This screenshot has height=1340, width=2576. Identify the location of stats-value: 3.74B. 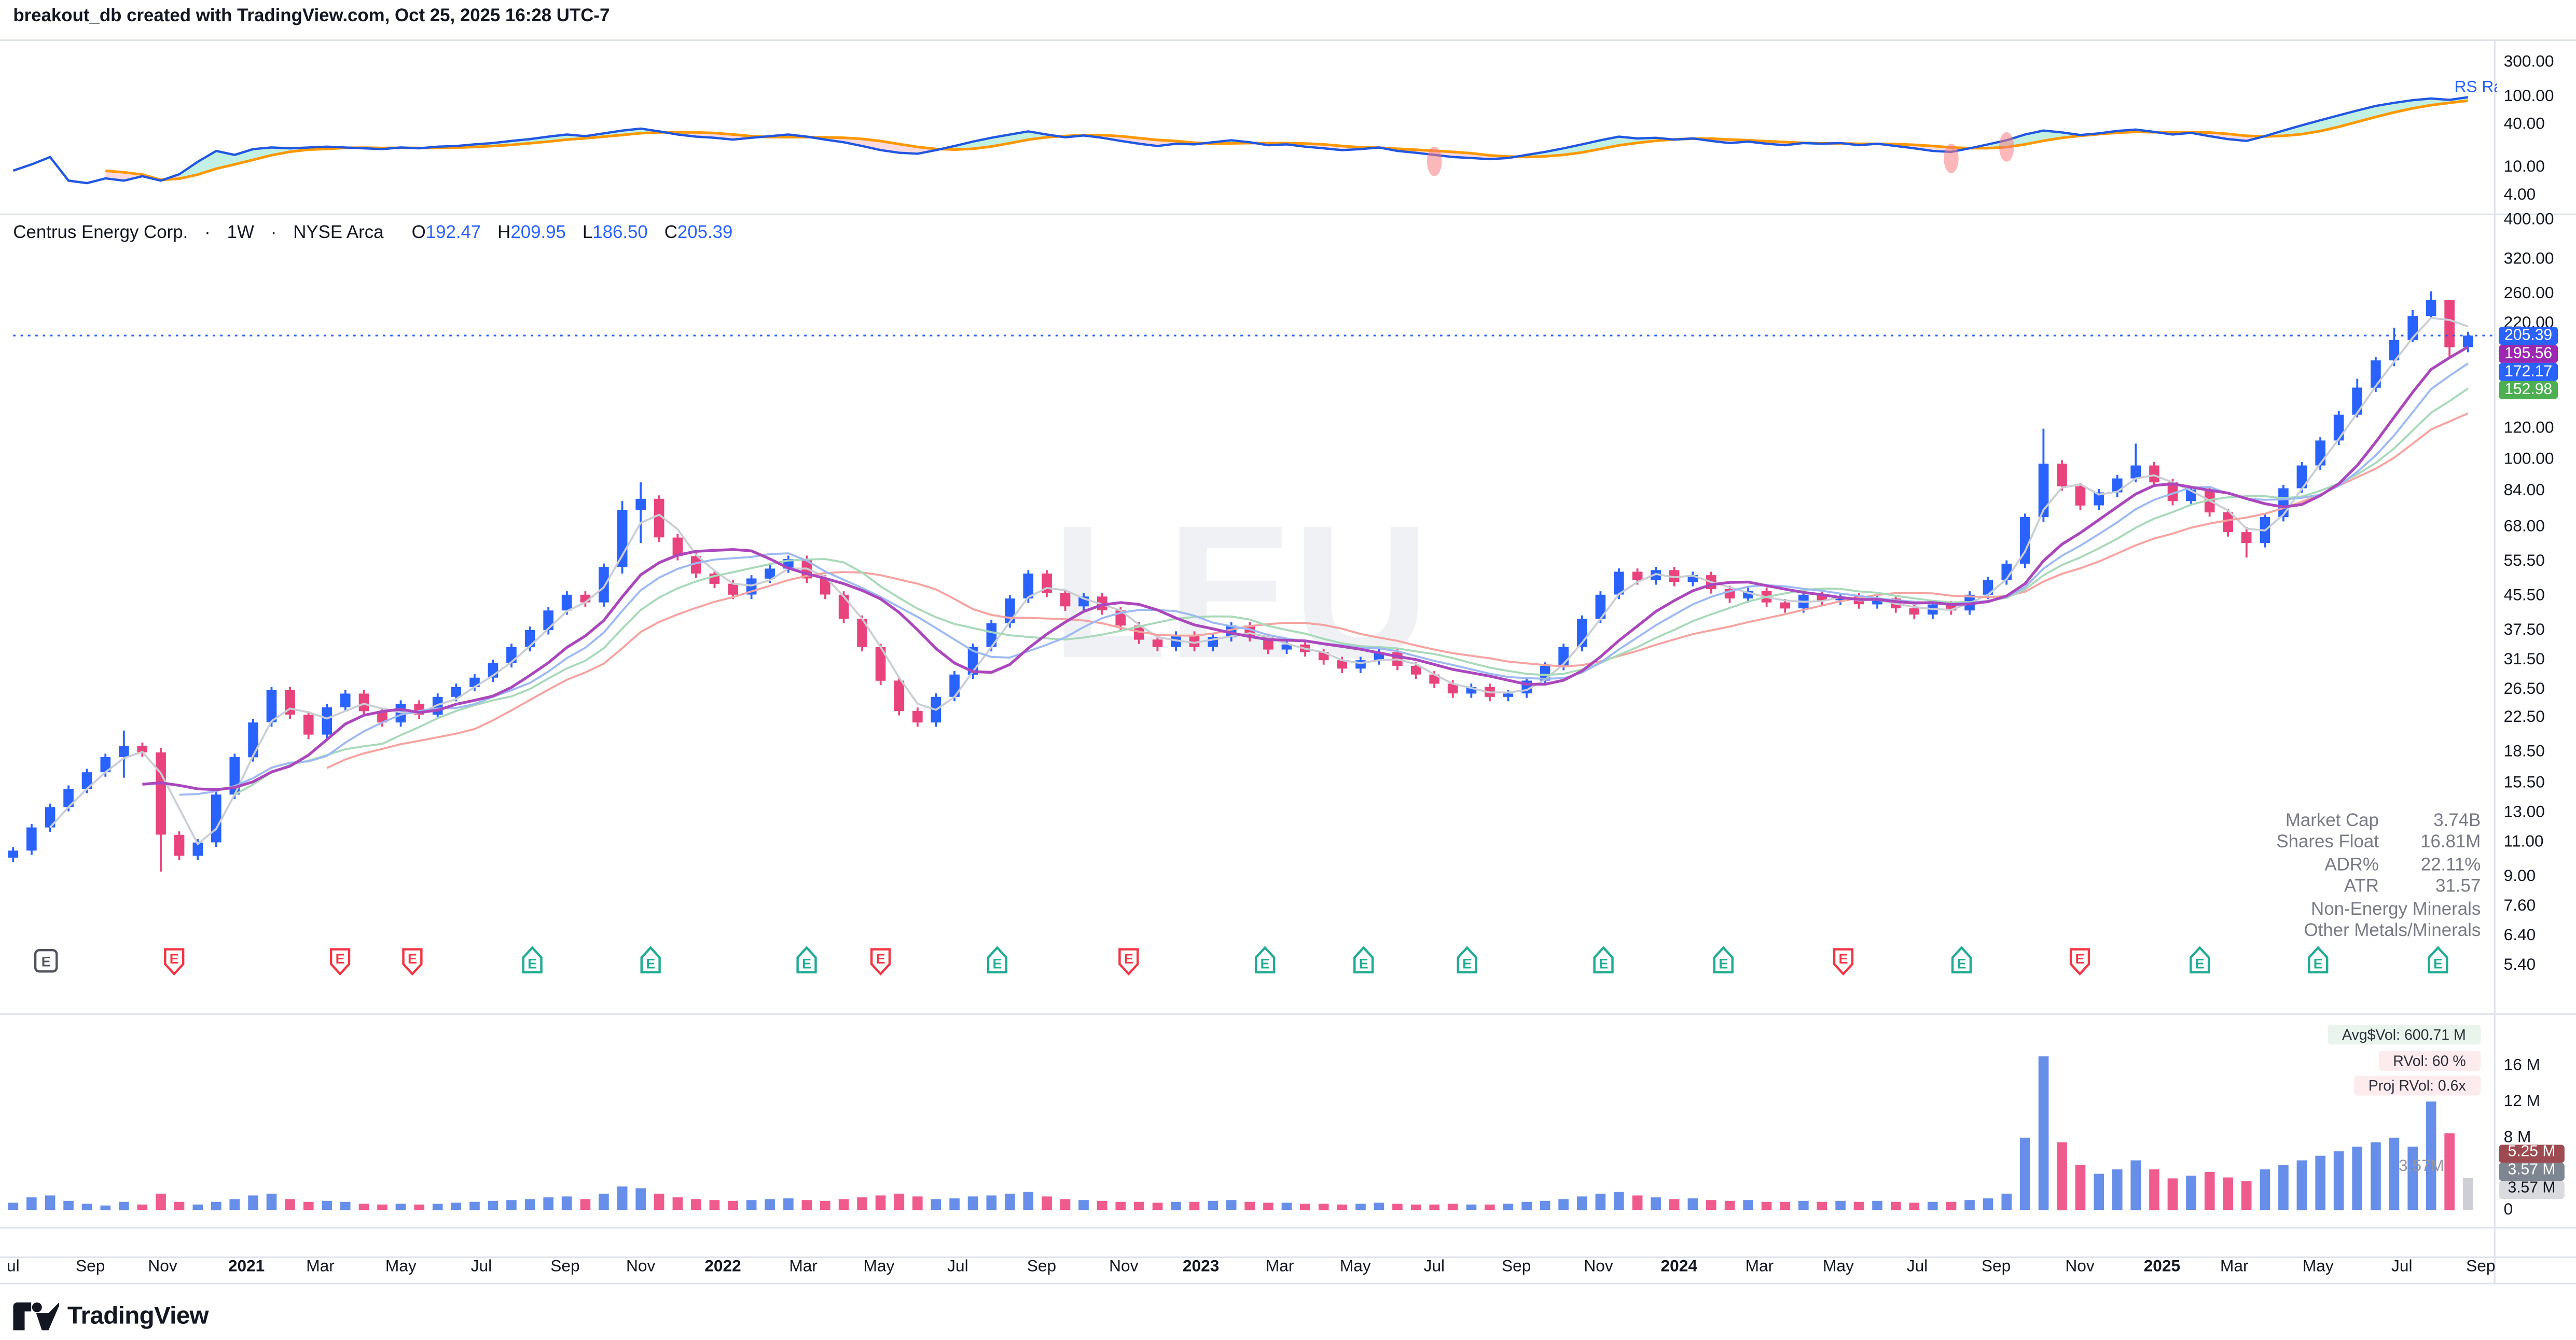
(2457, 821).